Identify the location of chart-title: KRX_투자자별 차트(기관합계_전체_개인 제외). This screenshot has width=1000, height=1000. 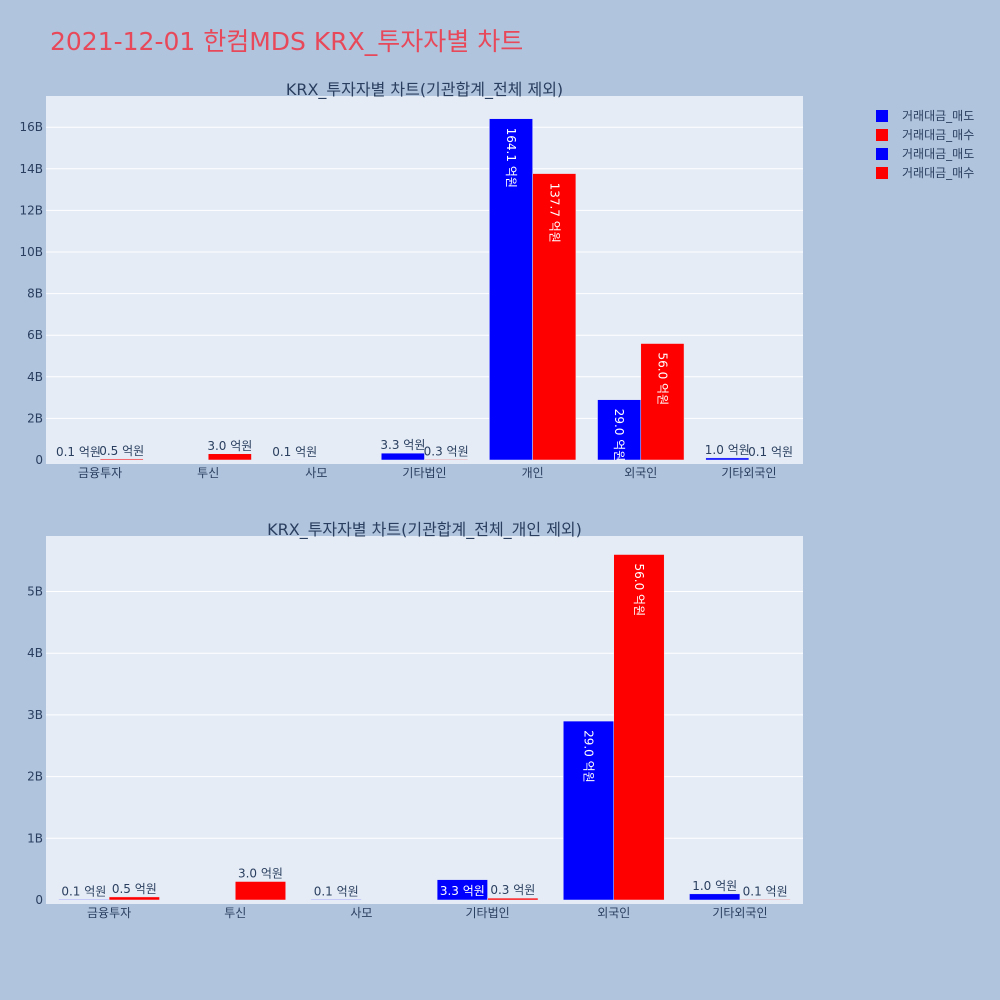
(424, 530).